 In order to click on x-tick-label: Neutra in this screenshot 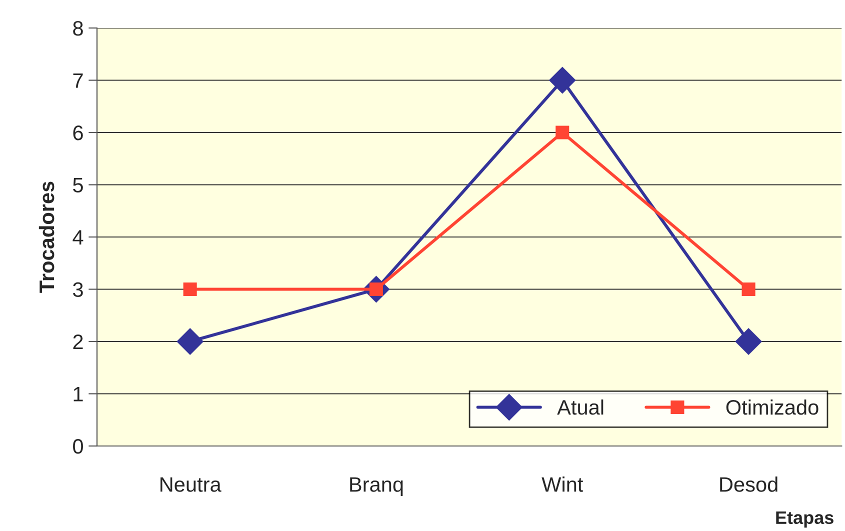, I will do `click(191, 484)`.